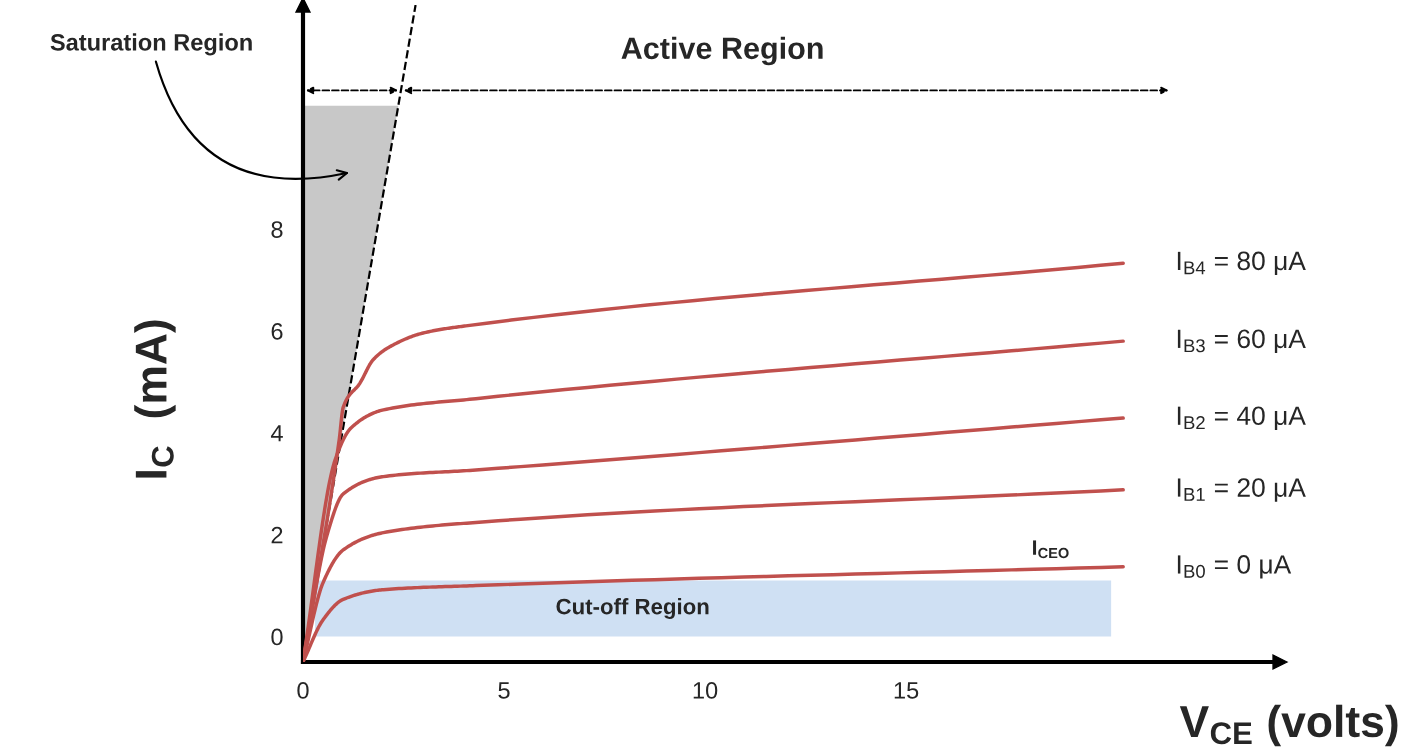  Describe the element at coordinates (906, 690) in the screenshot. I see `x-tick-label: 15` at that location.